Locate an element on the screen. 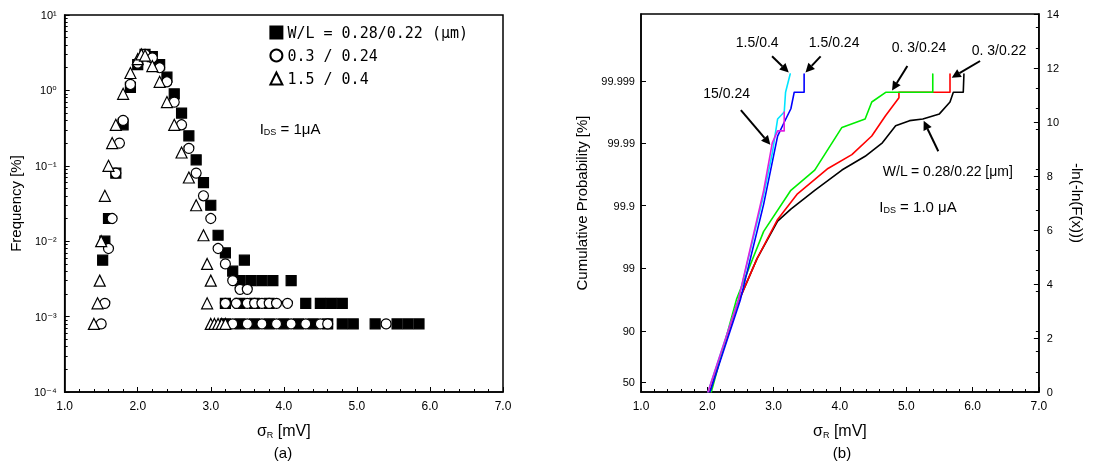 This screenshot has height=465, width=1093. text: (b) is located at coordinates (842, 452).